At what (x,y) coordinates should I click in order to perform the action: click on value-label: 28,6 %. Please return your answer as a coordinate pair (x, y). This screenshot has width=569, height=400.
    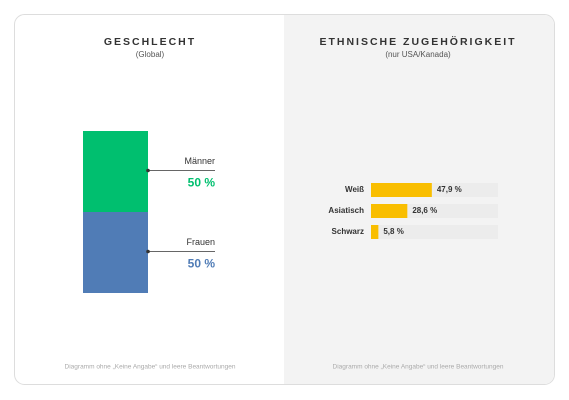
    Looking at the image, I should click on (424, 210).